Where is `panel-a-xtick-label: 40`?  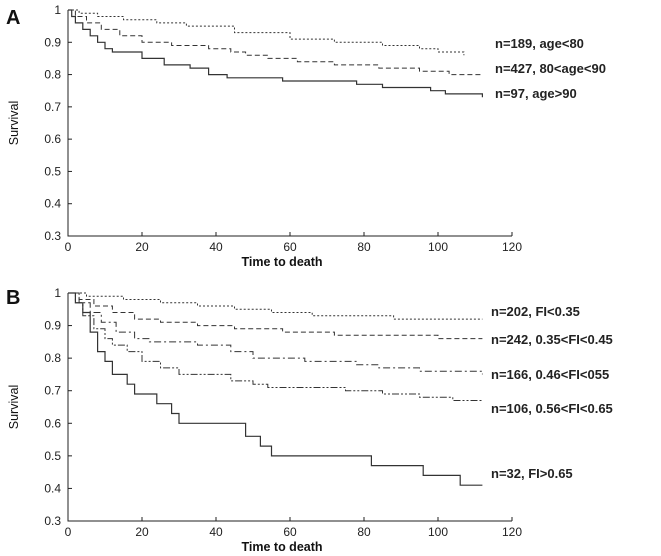 panel-a-xtick-label: 40 is located at coordinates (216, 247).